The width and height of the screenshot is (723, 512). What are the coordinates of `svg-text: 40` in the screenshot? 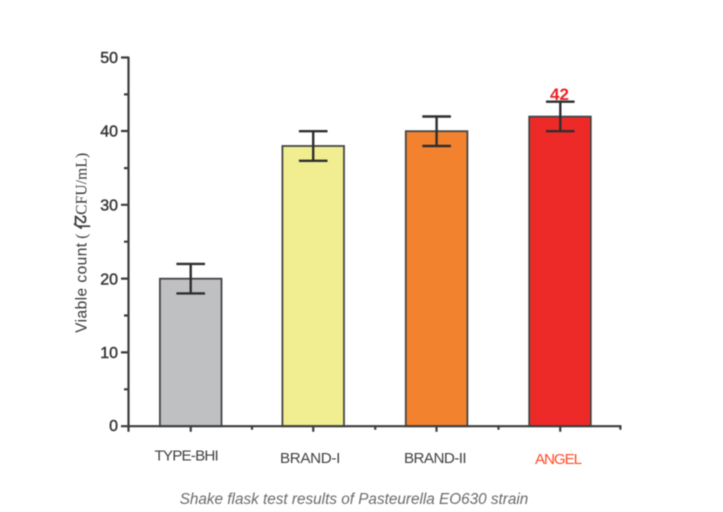 It's located at (109, 132).